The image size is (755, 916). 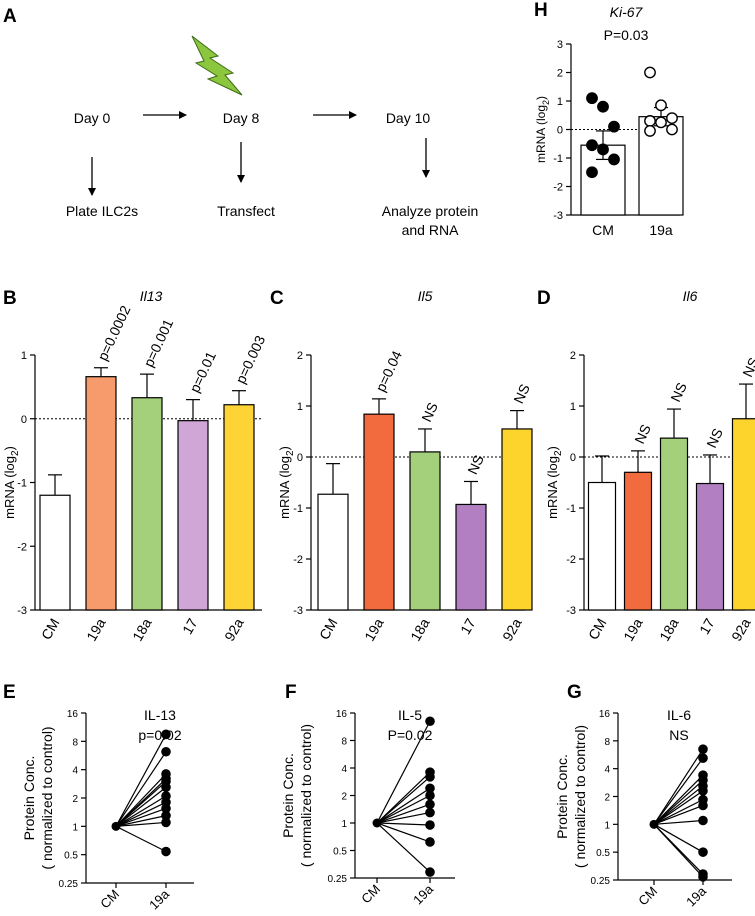 I want to click on y-tick-label: 0.5, so click(x=71, y=856).